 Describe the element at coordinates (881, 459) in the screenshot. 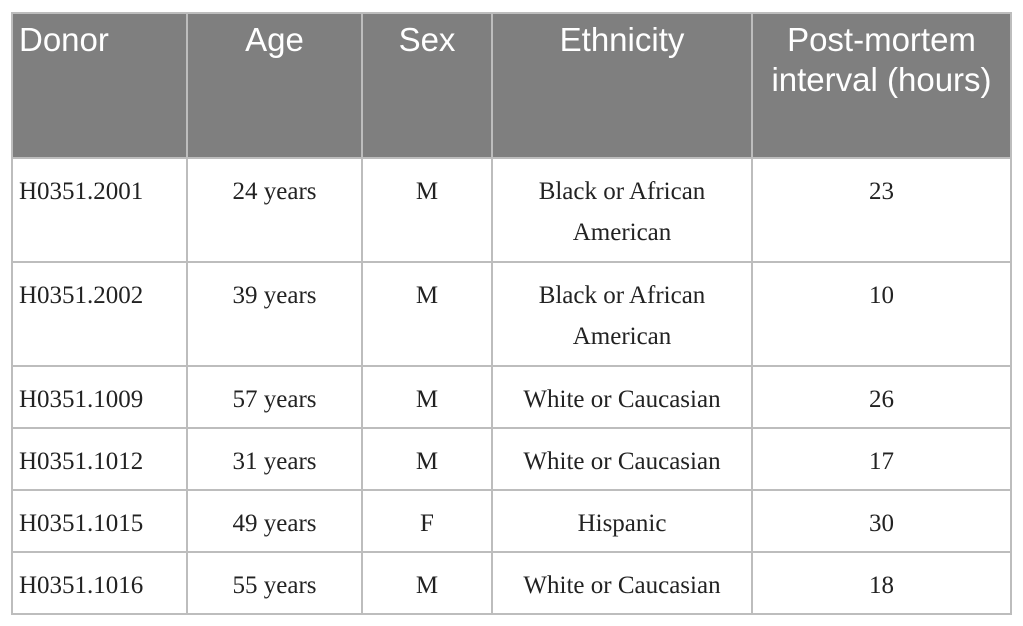

I see `table-cell: 17` at that location.